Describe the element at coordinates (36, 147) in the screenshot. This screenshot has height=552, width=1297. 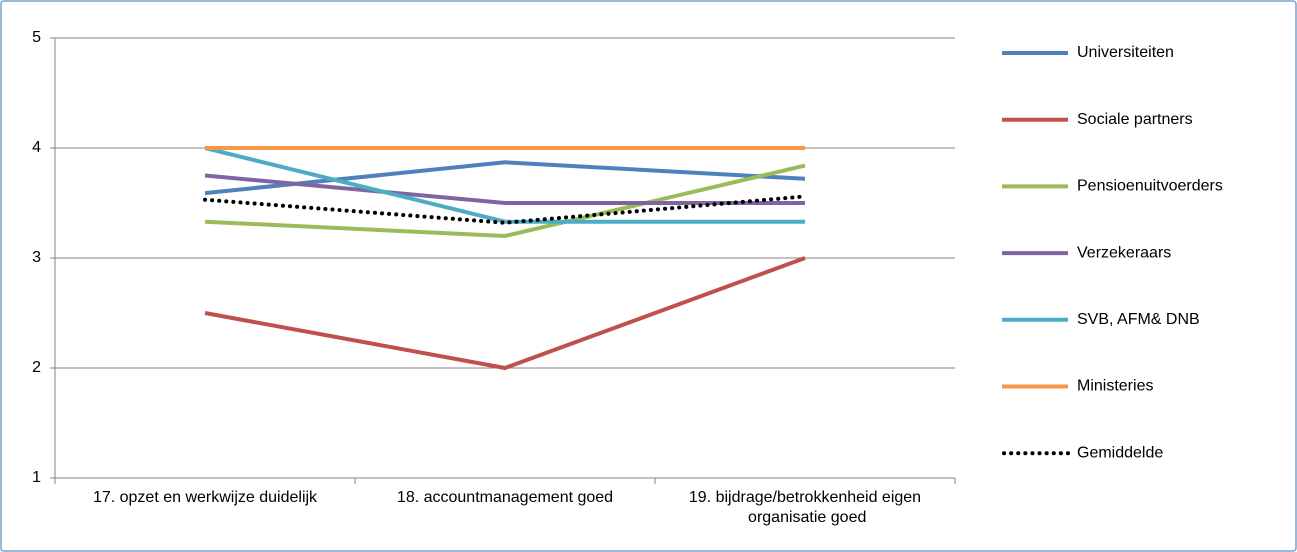
I see `y-tick-label: 4` at that location.